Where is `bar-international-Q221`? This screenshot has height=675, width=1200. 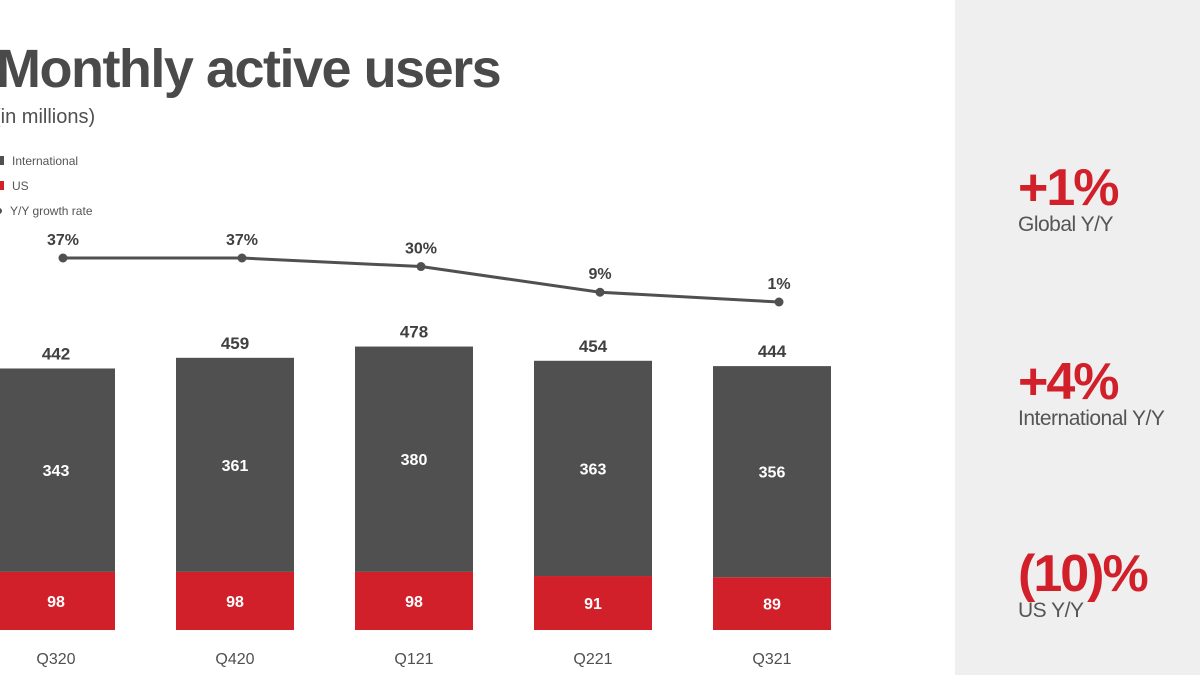 bar-international-Q221 is located at coordinates (593, 468).